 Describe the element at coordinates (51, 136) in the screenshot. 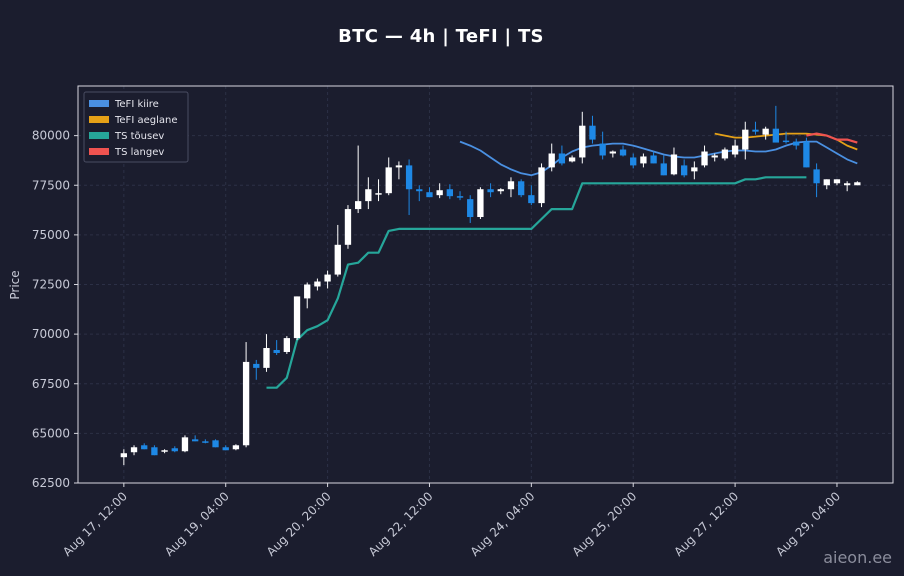

I see `y-tick-label: 80000` at that location.